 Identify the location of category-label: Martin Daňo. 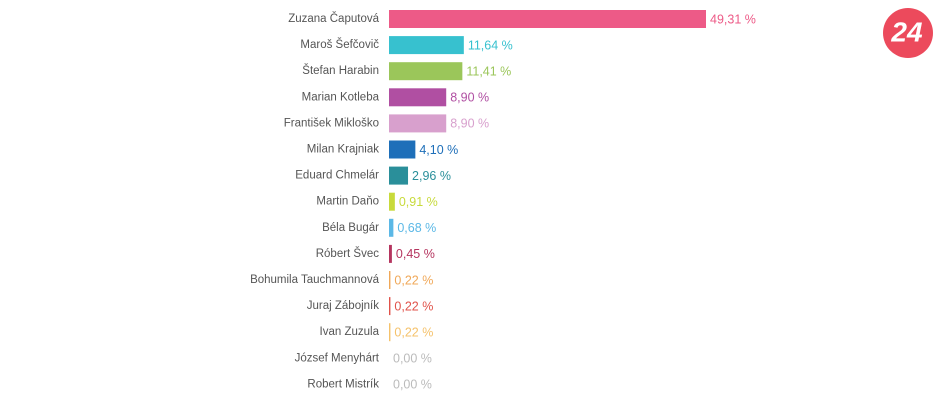
(347, 202).